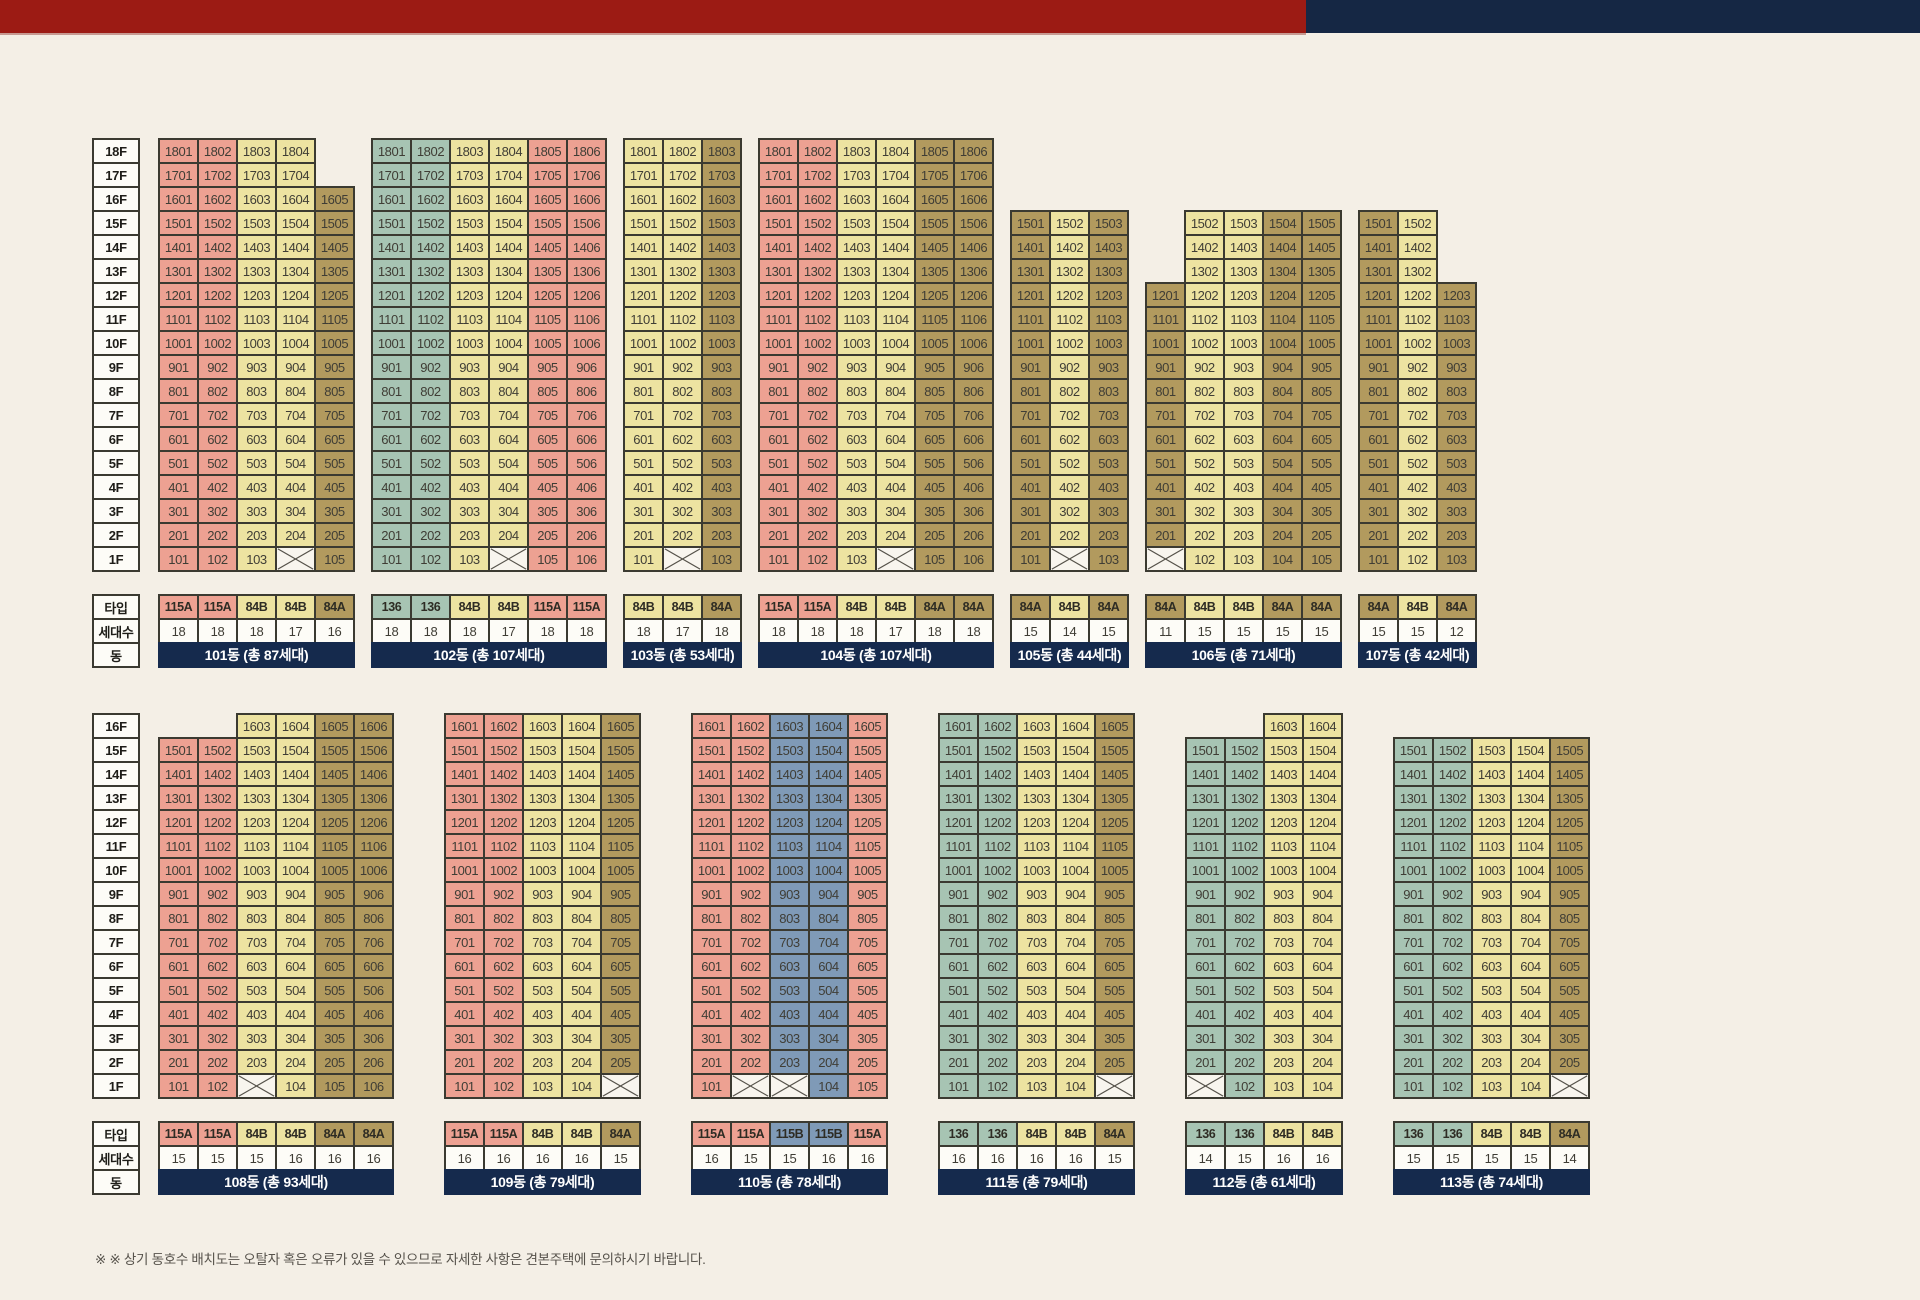  What do you see at coordinates (1165, 631) in the screenshot?
I see `household-count-cell: 11` at bounding box center [1165, 631].